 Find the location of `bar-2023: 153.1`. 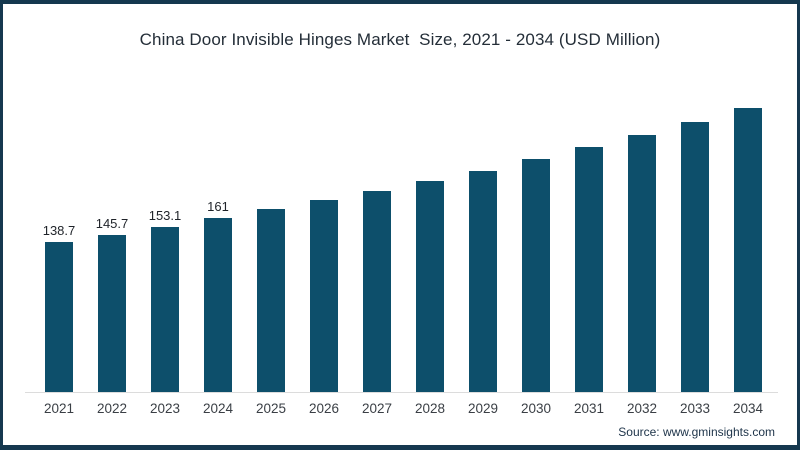

bar-2023: 153.1 is located at coordinates (165, 300).